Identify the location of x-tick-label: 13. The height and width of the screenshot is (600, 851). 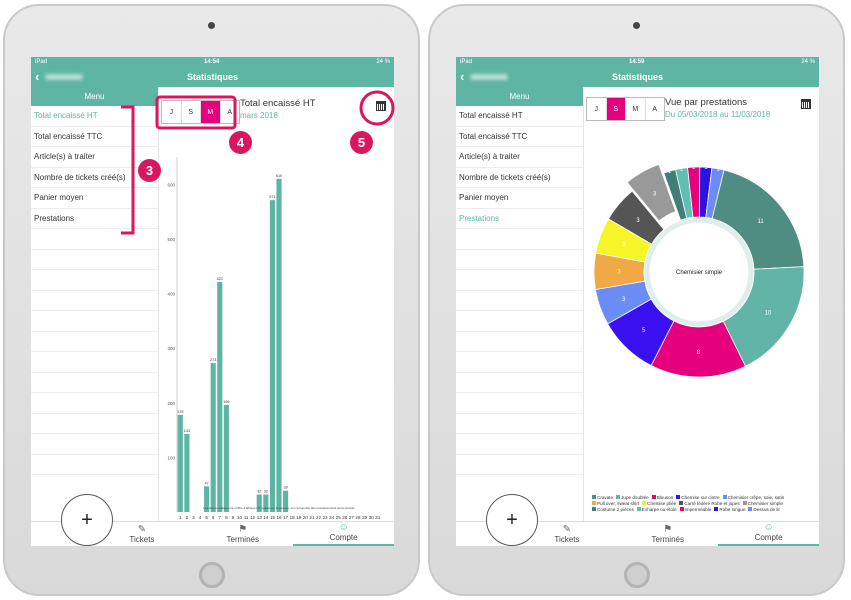
(260, 517).